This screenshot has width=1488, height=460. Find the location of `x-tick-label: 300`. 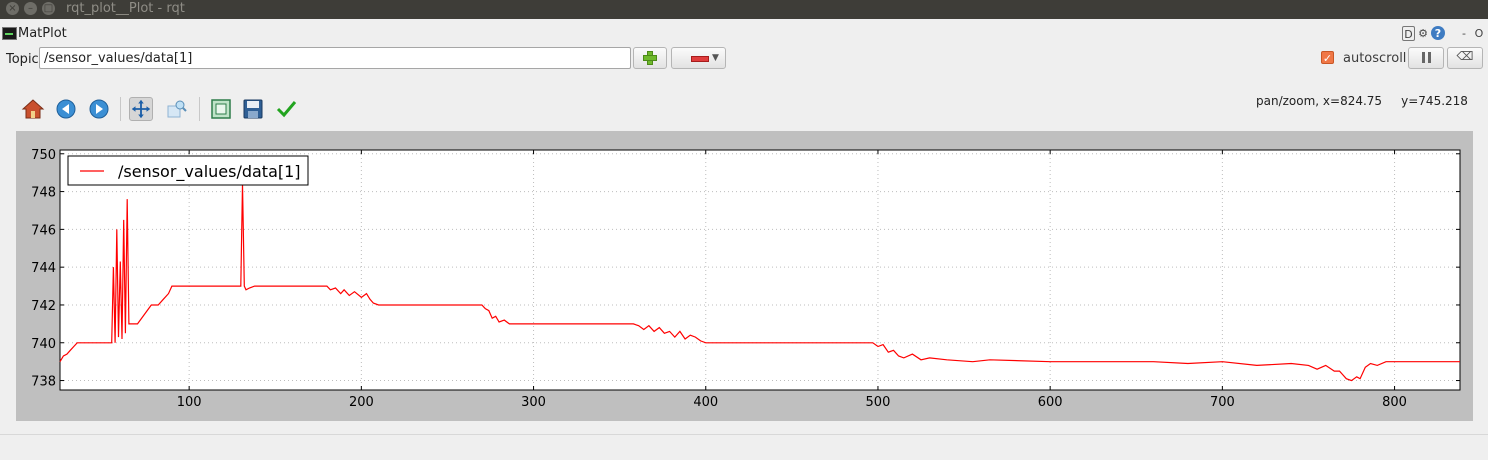

x-tick-label: 300 is located at coordinates (533, 402).